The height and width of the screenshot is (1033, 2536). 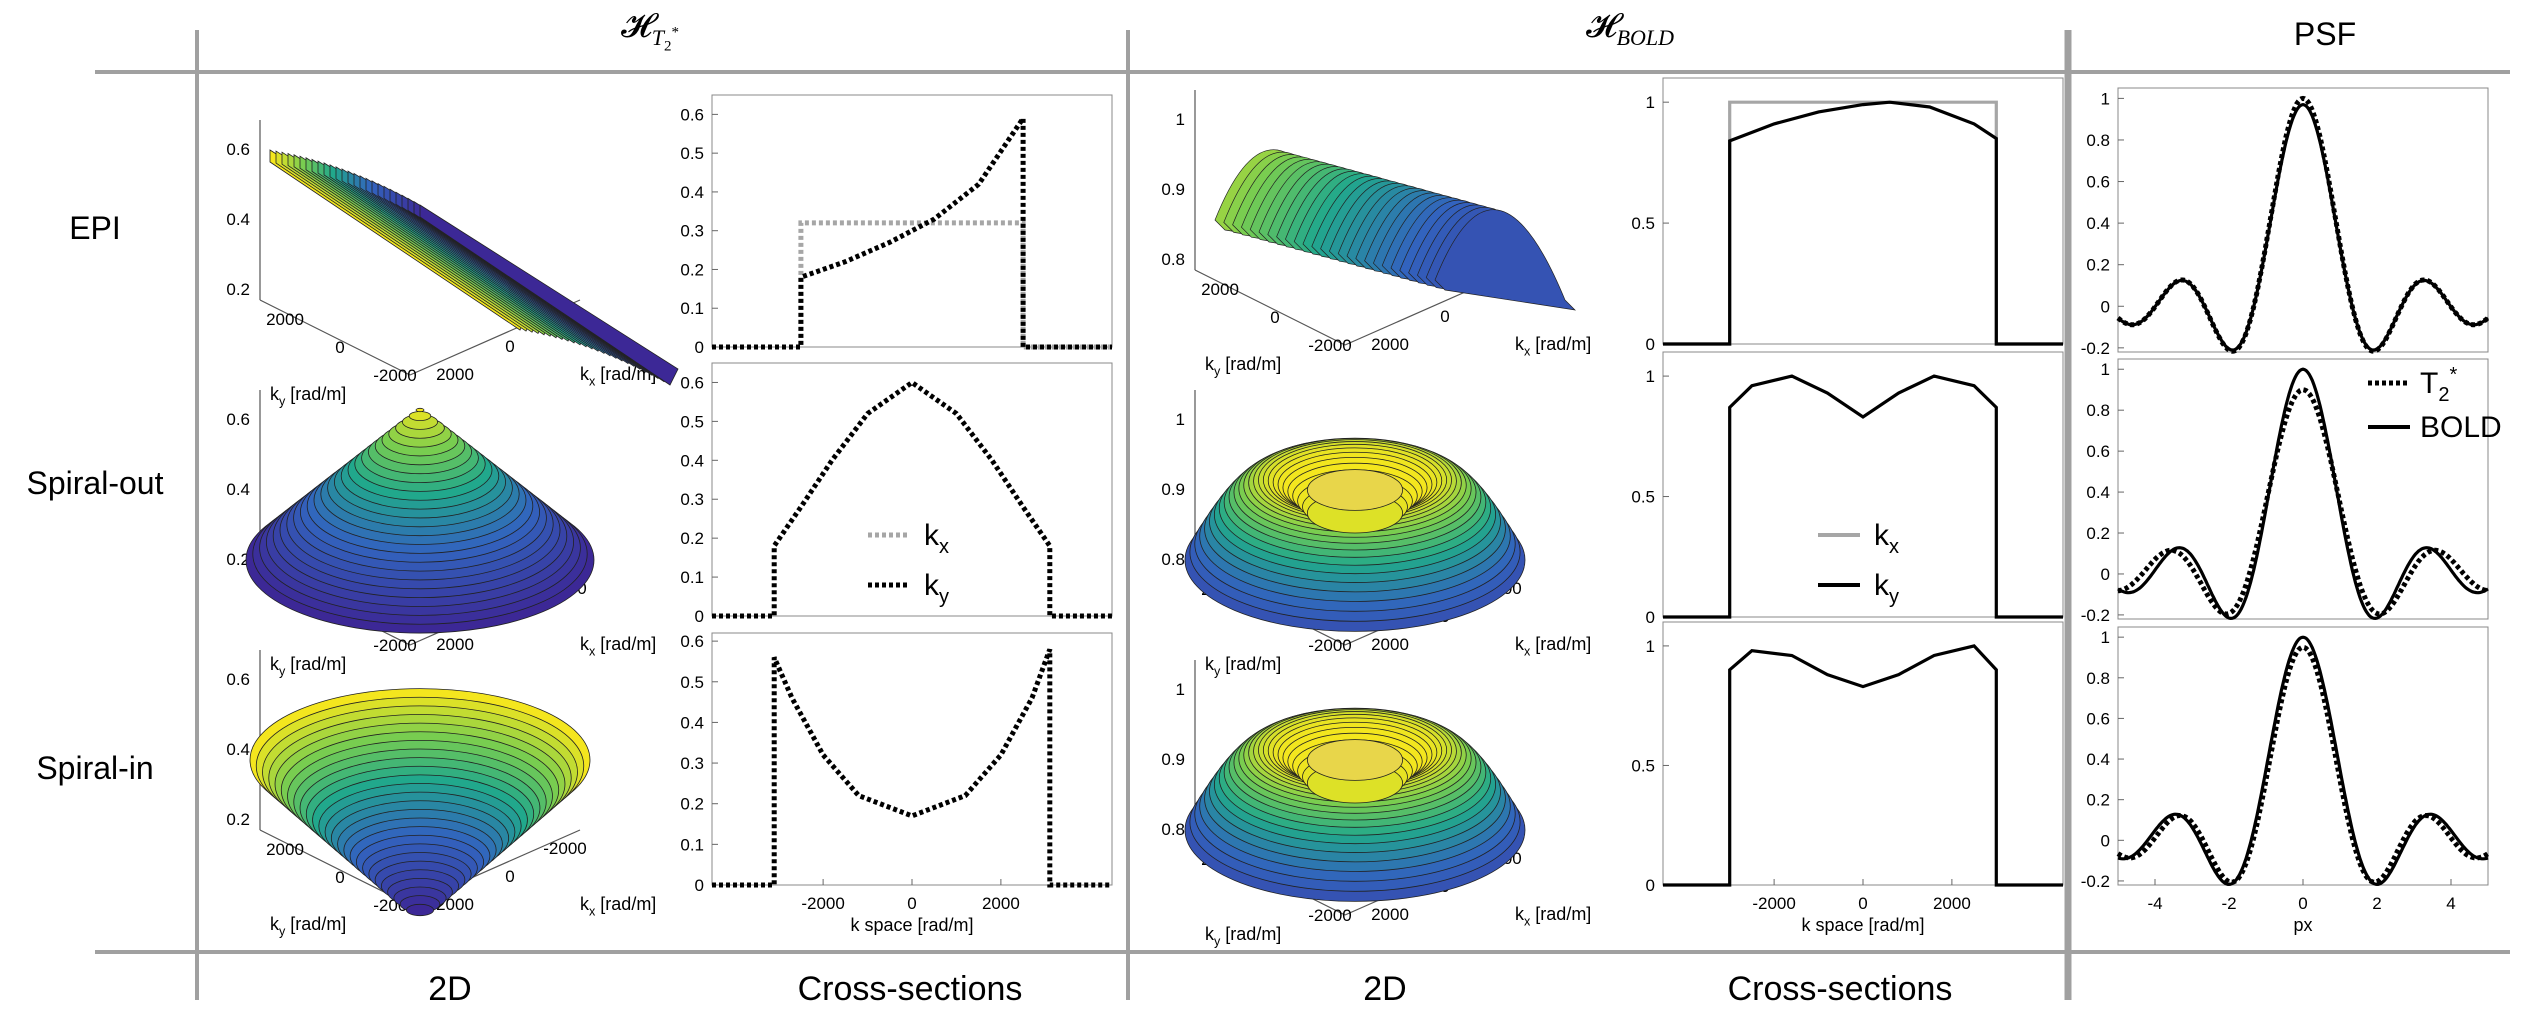 What do you see at coordinates (2450, 903) in the screenshot?
I see `x-tick-label: 4` at bounding box center [2450, 903].